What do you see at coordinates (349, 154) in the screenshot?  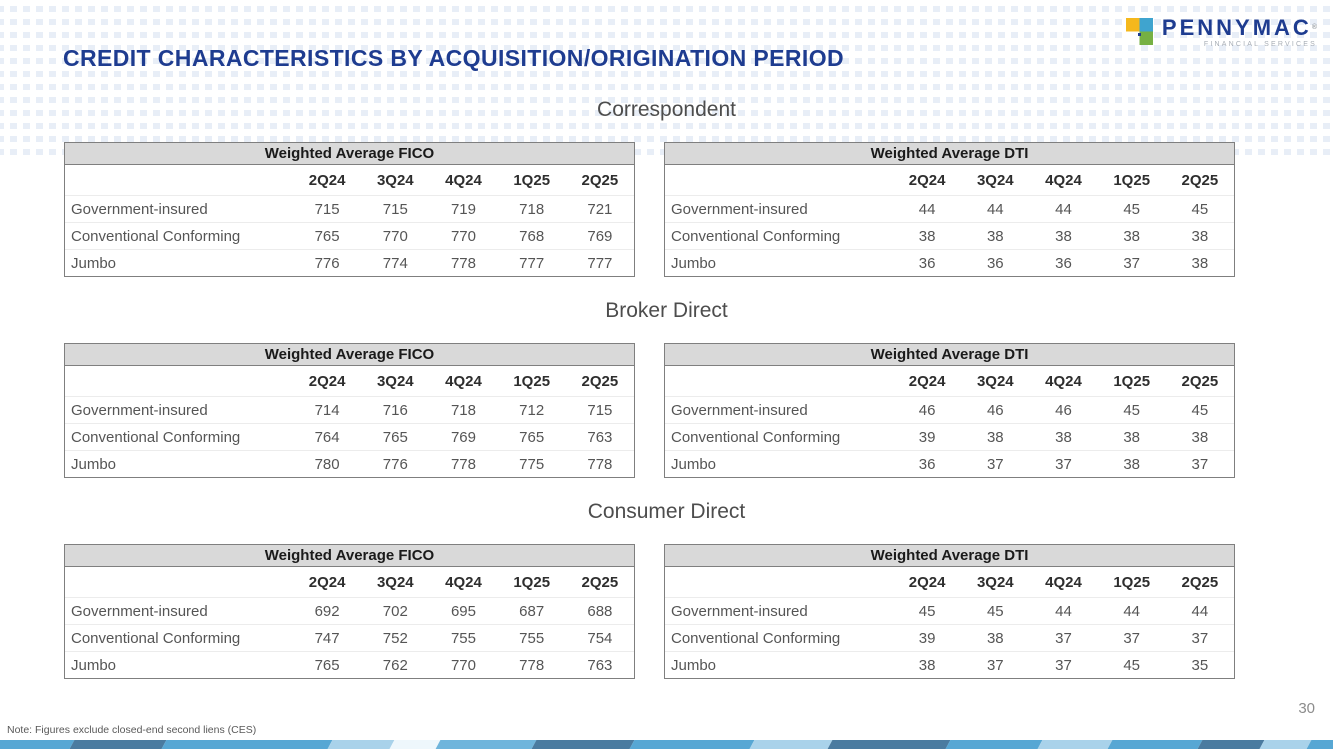 I see `table-header-fico: Weighted Average FICO` at bounding box center [349, 154].